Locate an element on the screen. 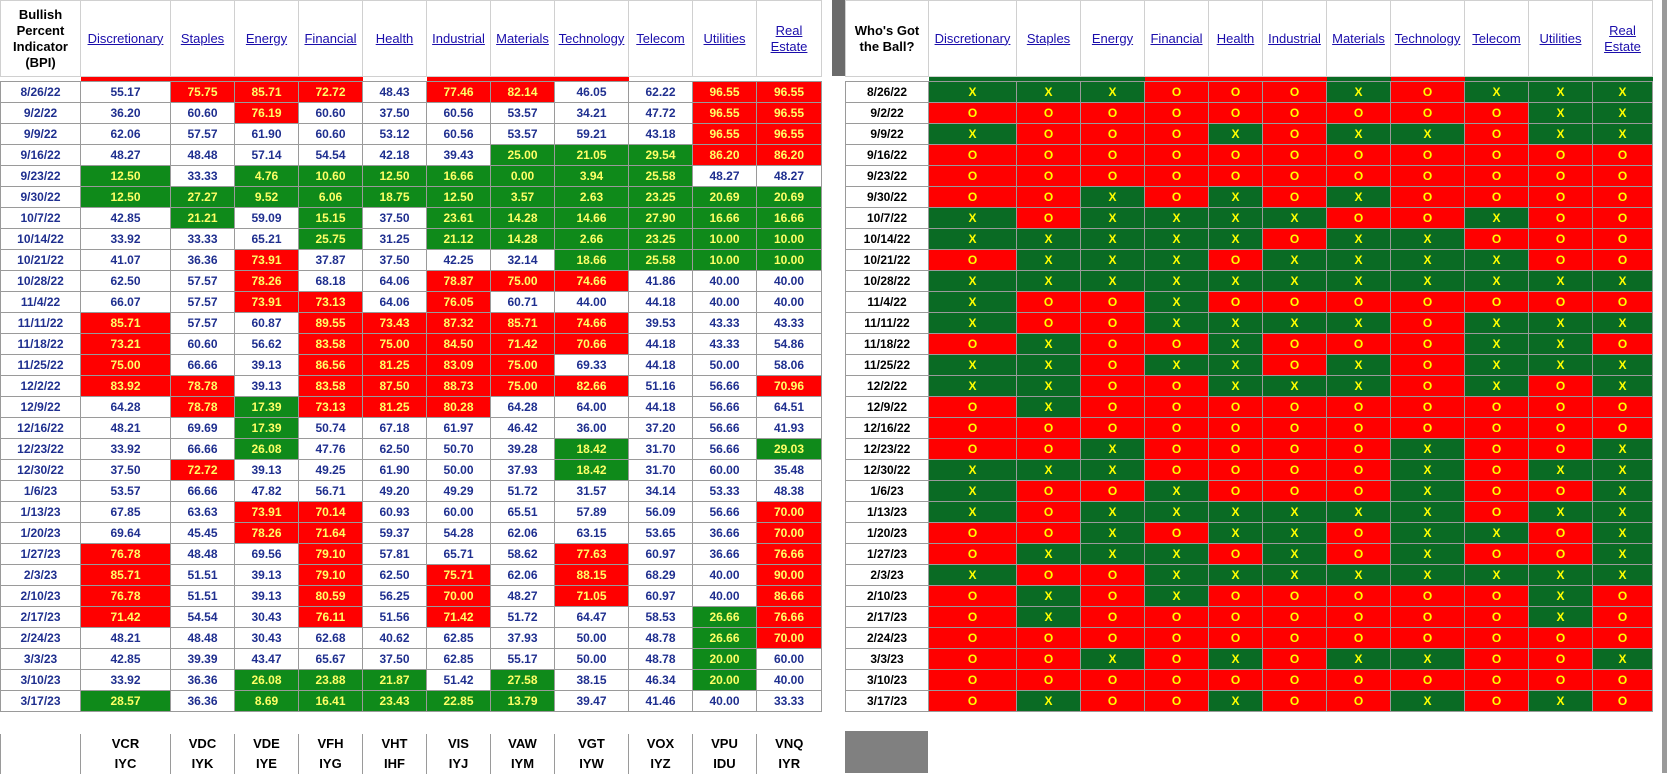  bpi-value-cell: 55.17 is located at coordinates (522, 659).